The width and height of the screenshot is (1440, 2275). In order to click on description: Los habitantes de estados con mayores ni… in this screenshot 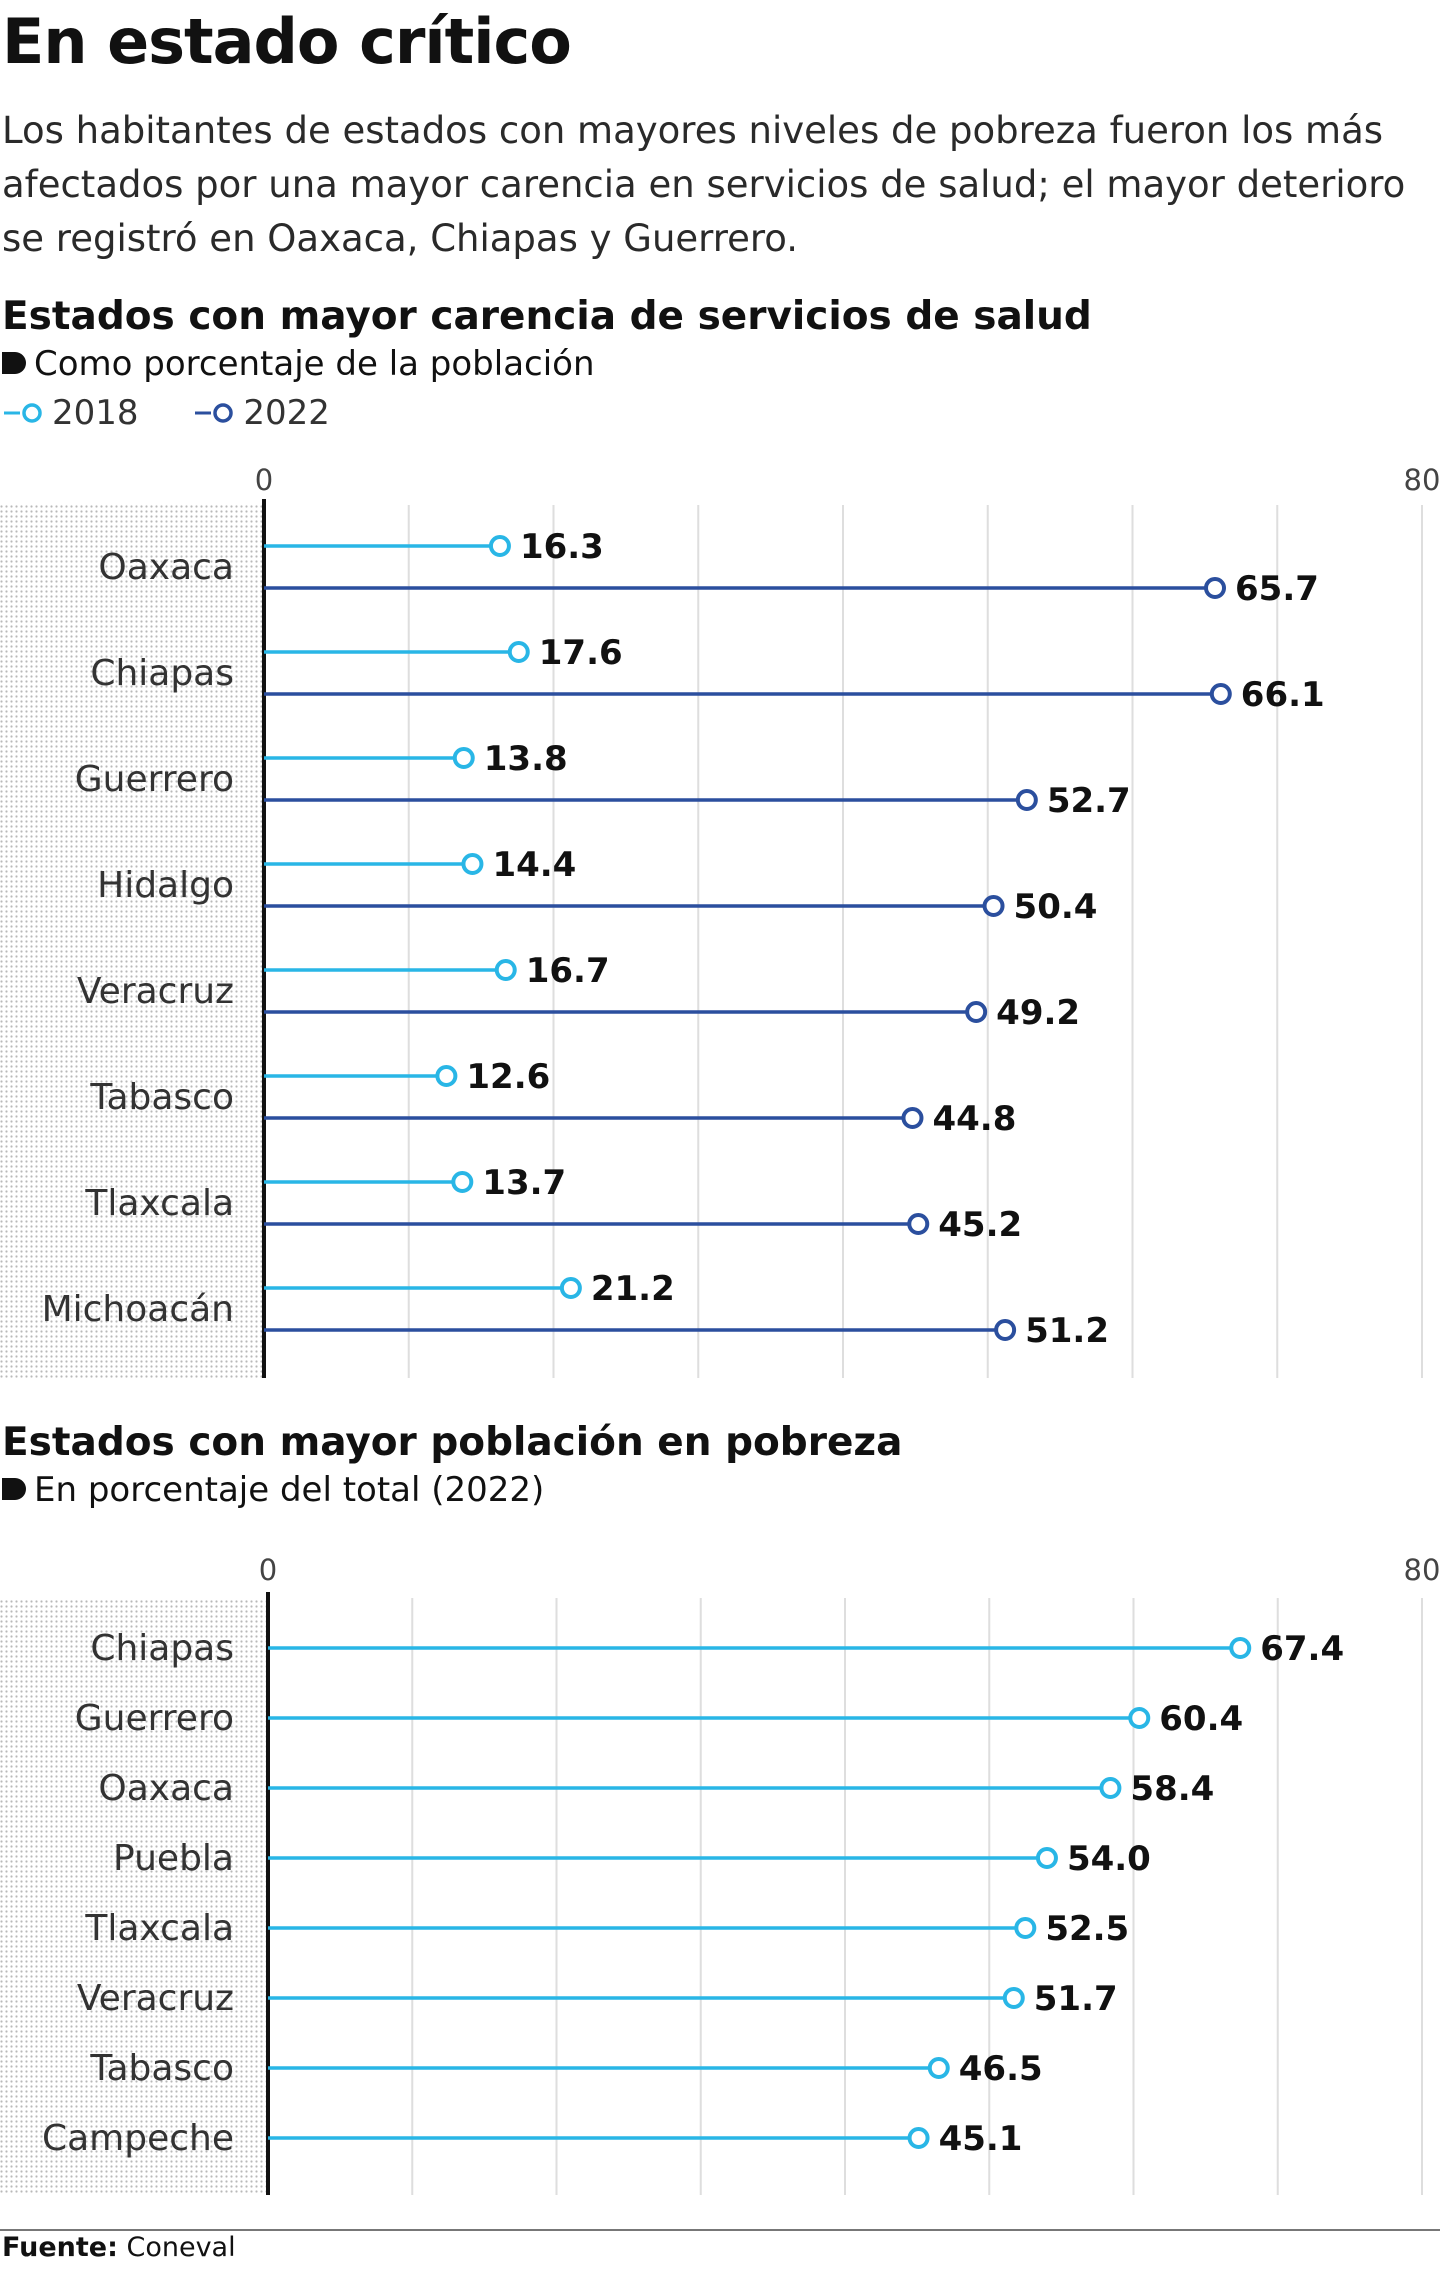, I will do `click(704, 184)`.